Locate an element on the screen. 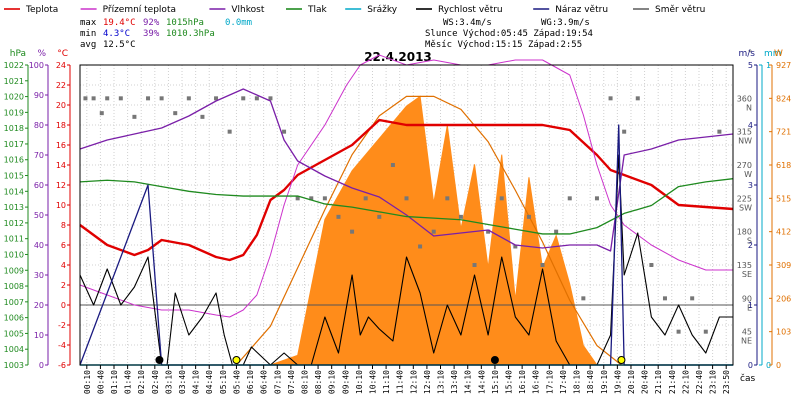 The height and width of the screenshot is (400, 800). hpa-axis-tick-label-0: 1022 is located at coordinates (14, 65).